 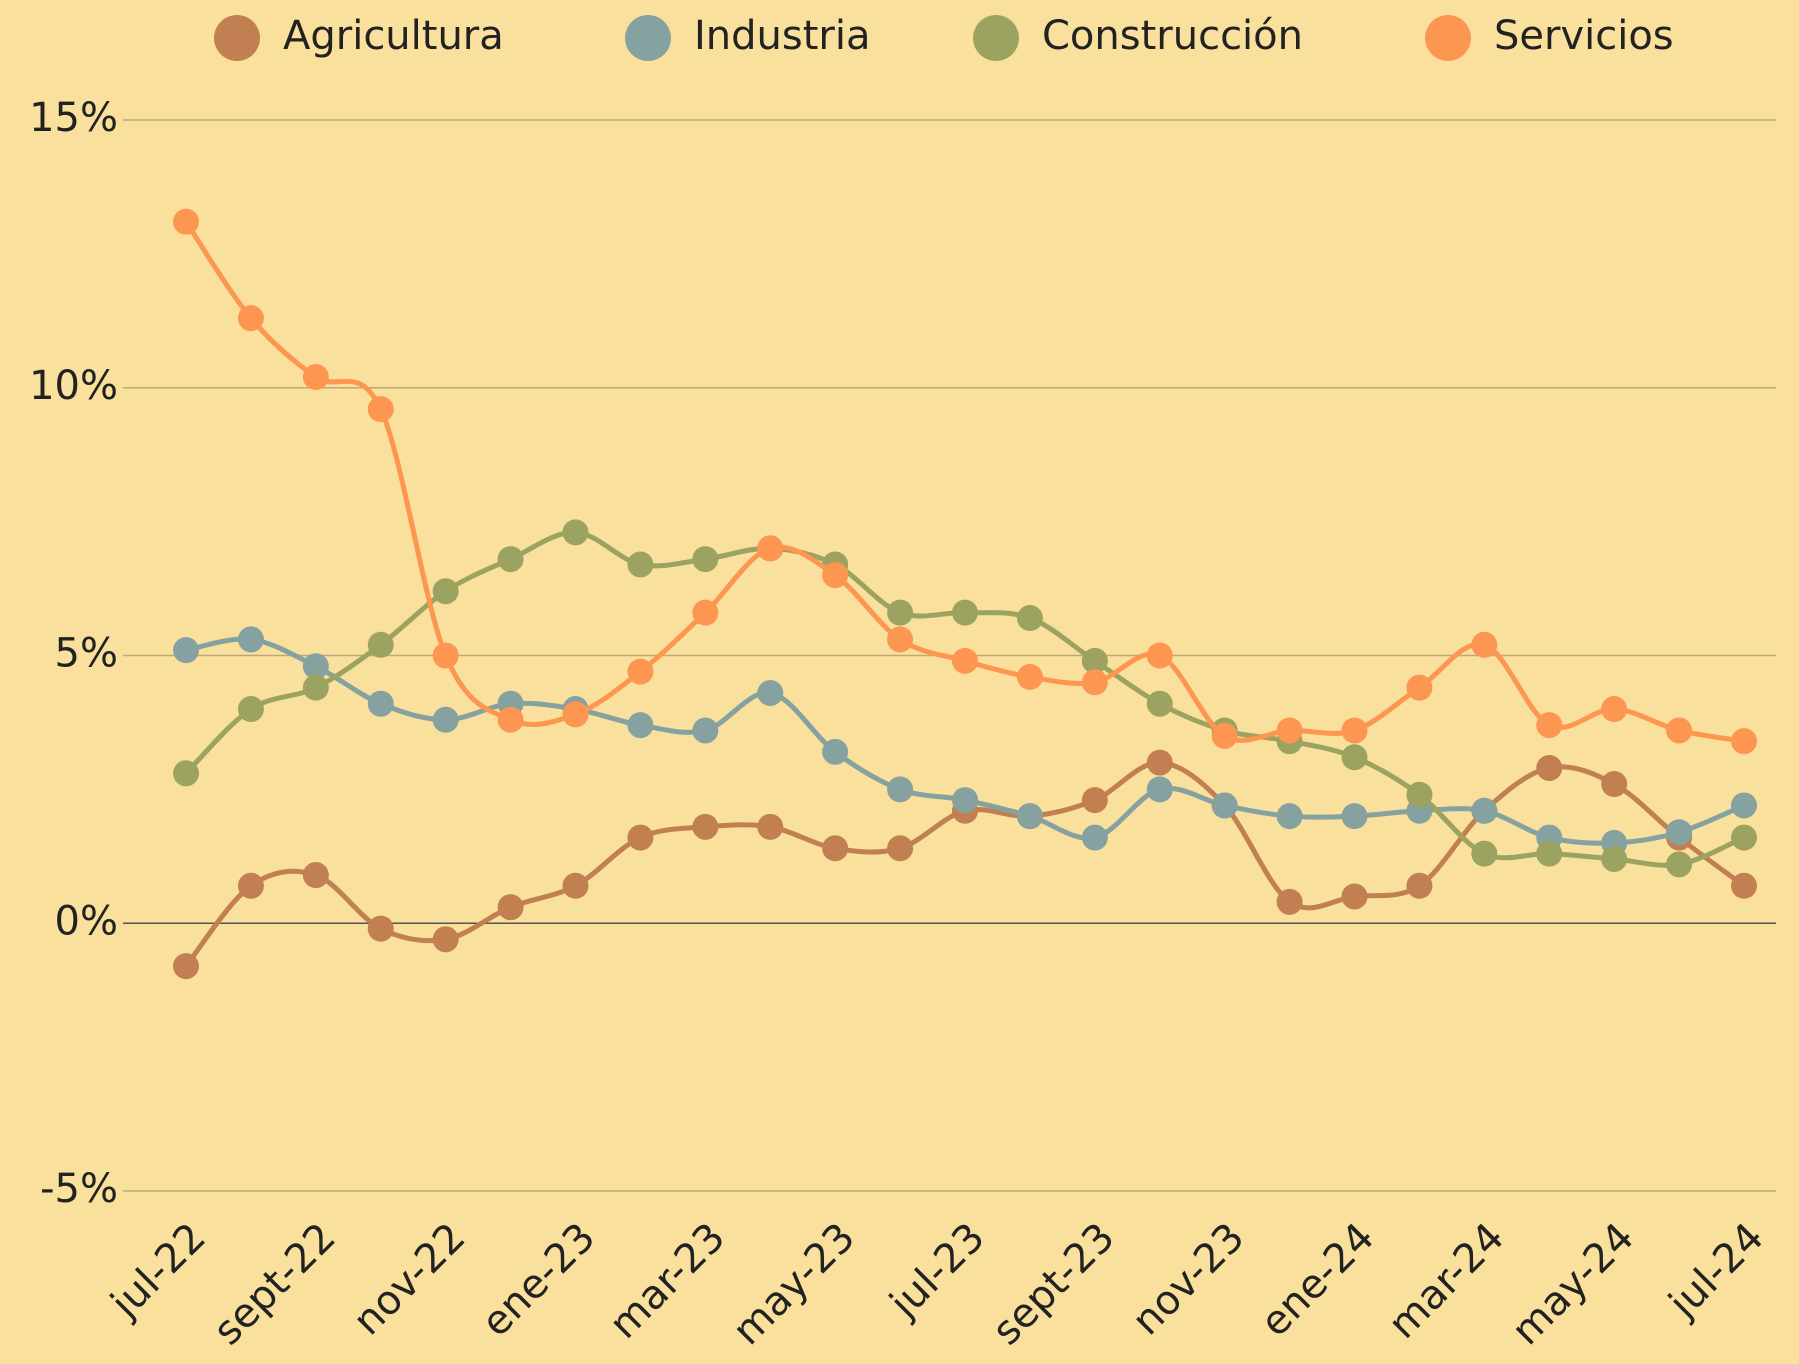 I want to click on y-tick-label: 10%, so click(x=73, y=386).